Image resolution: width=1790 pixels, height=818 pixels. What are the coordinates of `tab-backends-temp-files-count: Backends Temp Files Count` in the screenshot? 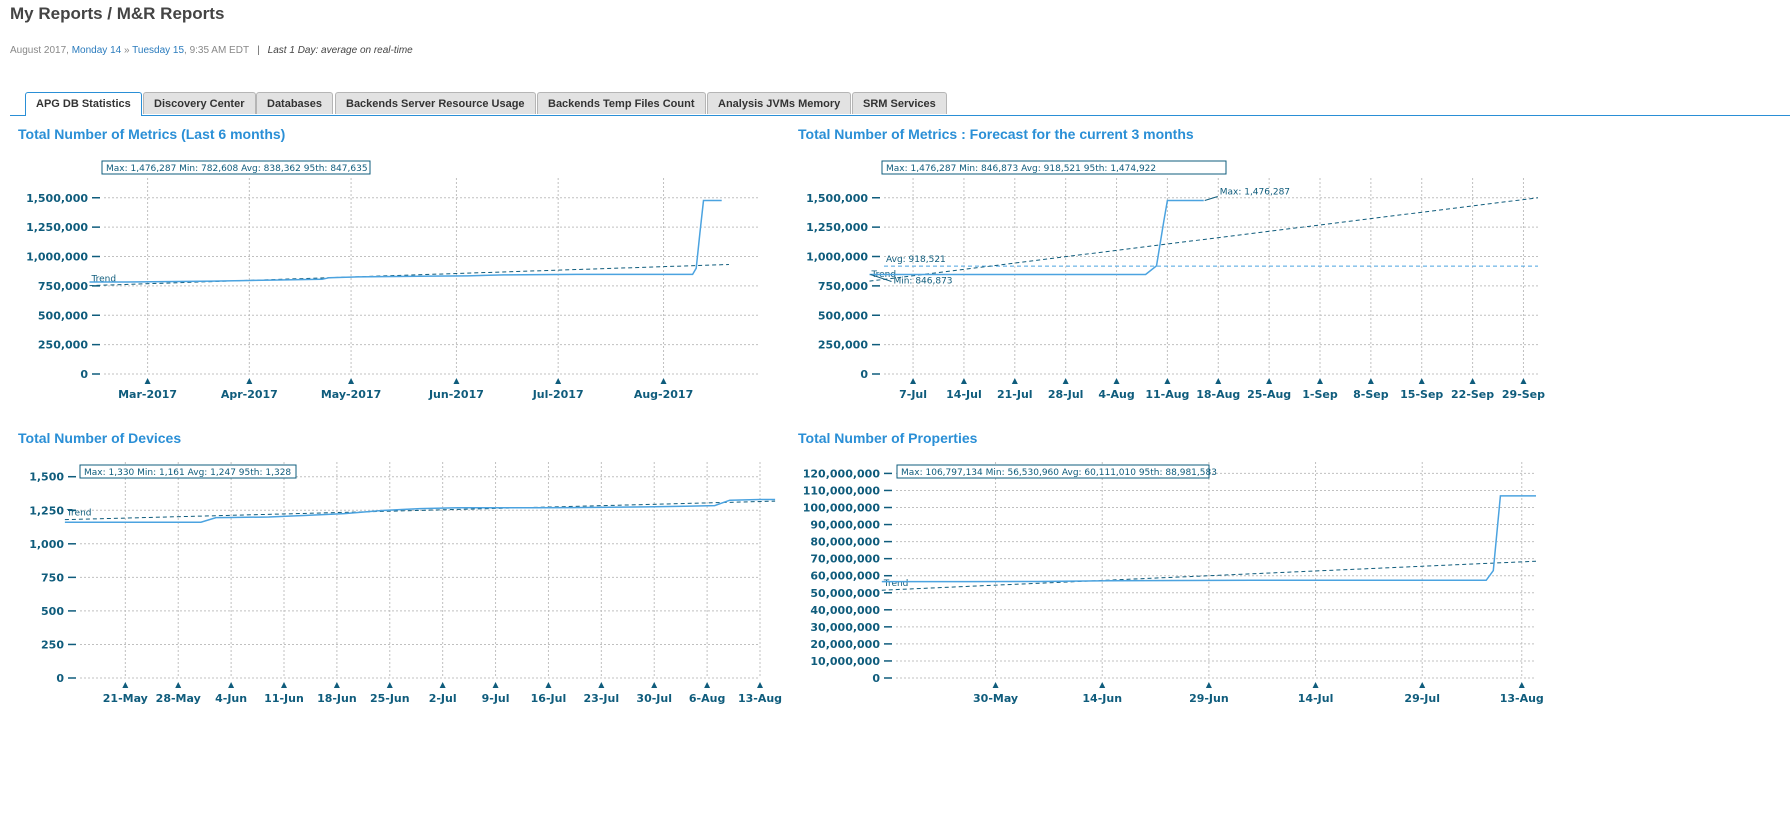 It's located at (621, 103).